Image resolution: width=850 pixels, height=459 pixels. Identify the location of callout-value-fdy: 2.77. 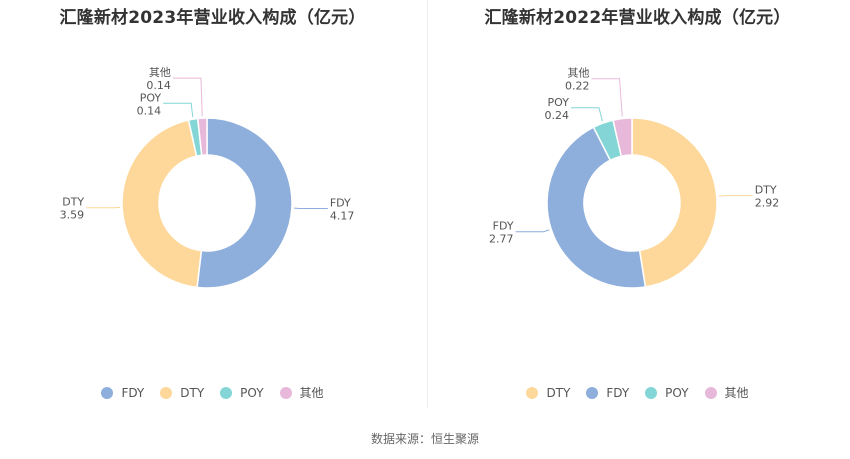
(501, 239).